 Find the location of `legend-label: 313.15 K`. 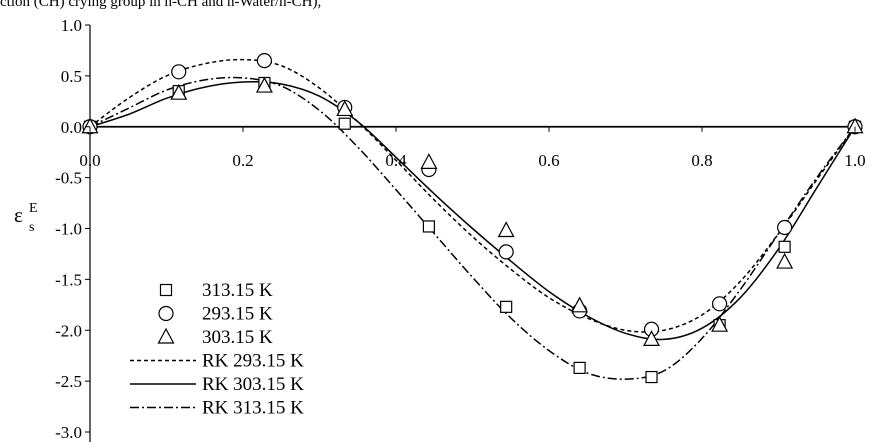

legend-label: 313.15 K is located at coordinates (237, 290).